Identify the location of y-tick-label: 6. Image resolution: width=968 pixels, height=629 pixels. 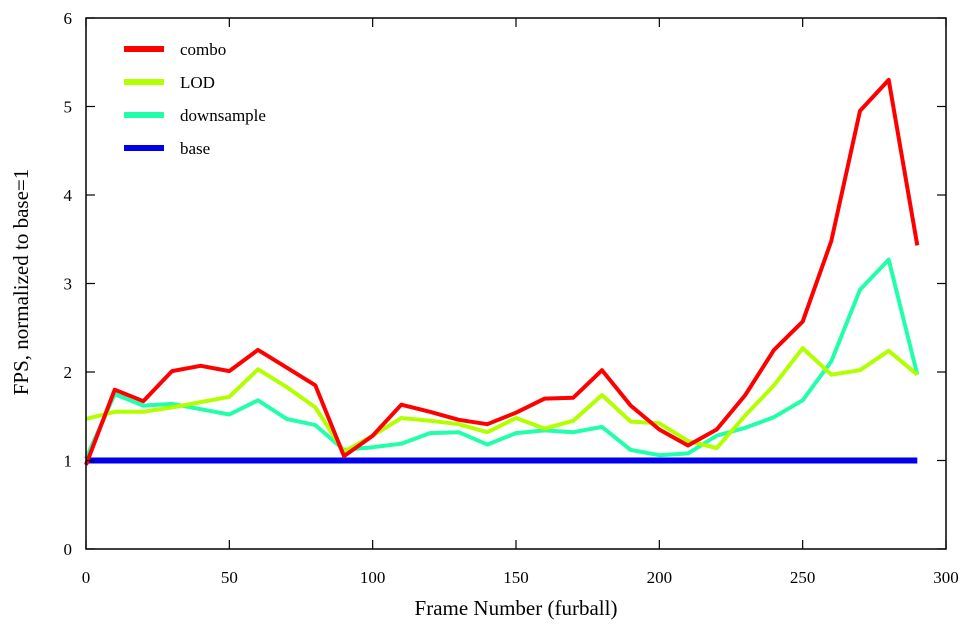
(68, 18).